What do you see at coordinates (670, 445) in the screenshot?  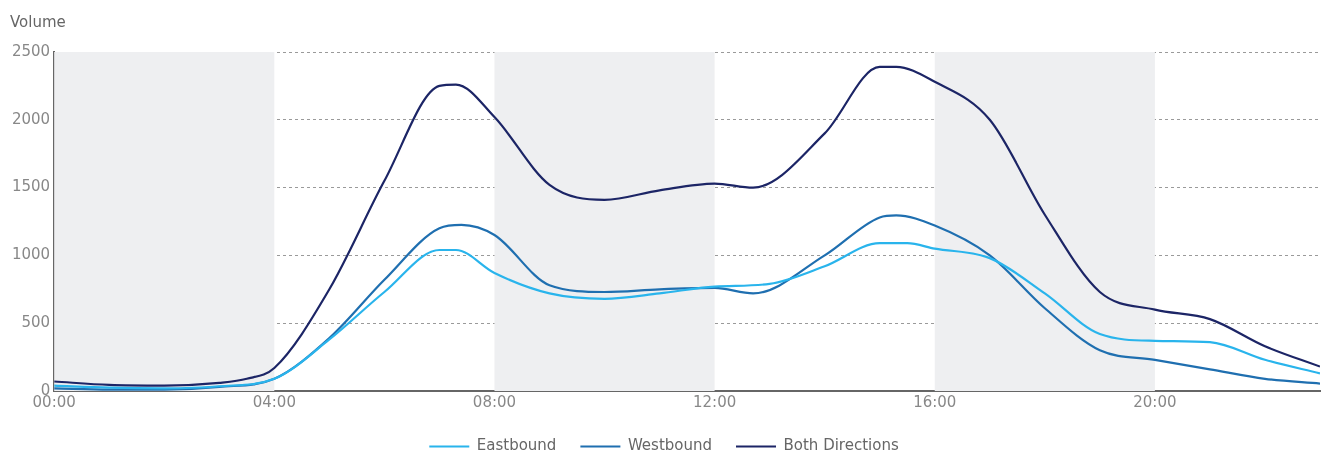 I see `legend-label: Westbound` at bounding box center [670, 445].